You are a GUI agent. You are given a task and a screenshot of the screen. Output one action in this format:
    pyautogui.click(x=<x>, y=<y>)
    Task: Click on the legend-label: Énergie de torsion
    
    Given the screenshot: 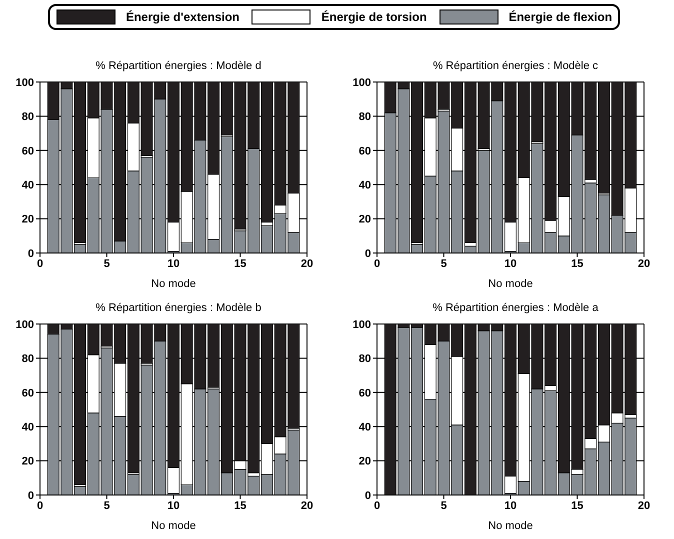 What is the action you would take?
    pyautogui.click(x=374, y=17)
    